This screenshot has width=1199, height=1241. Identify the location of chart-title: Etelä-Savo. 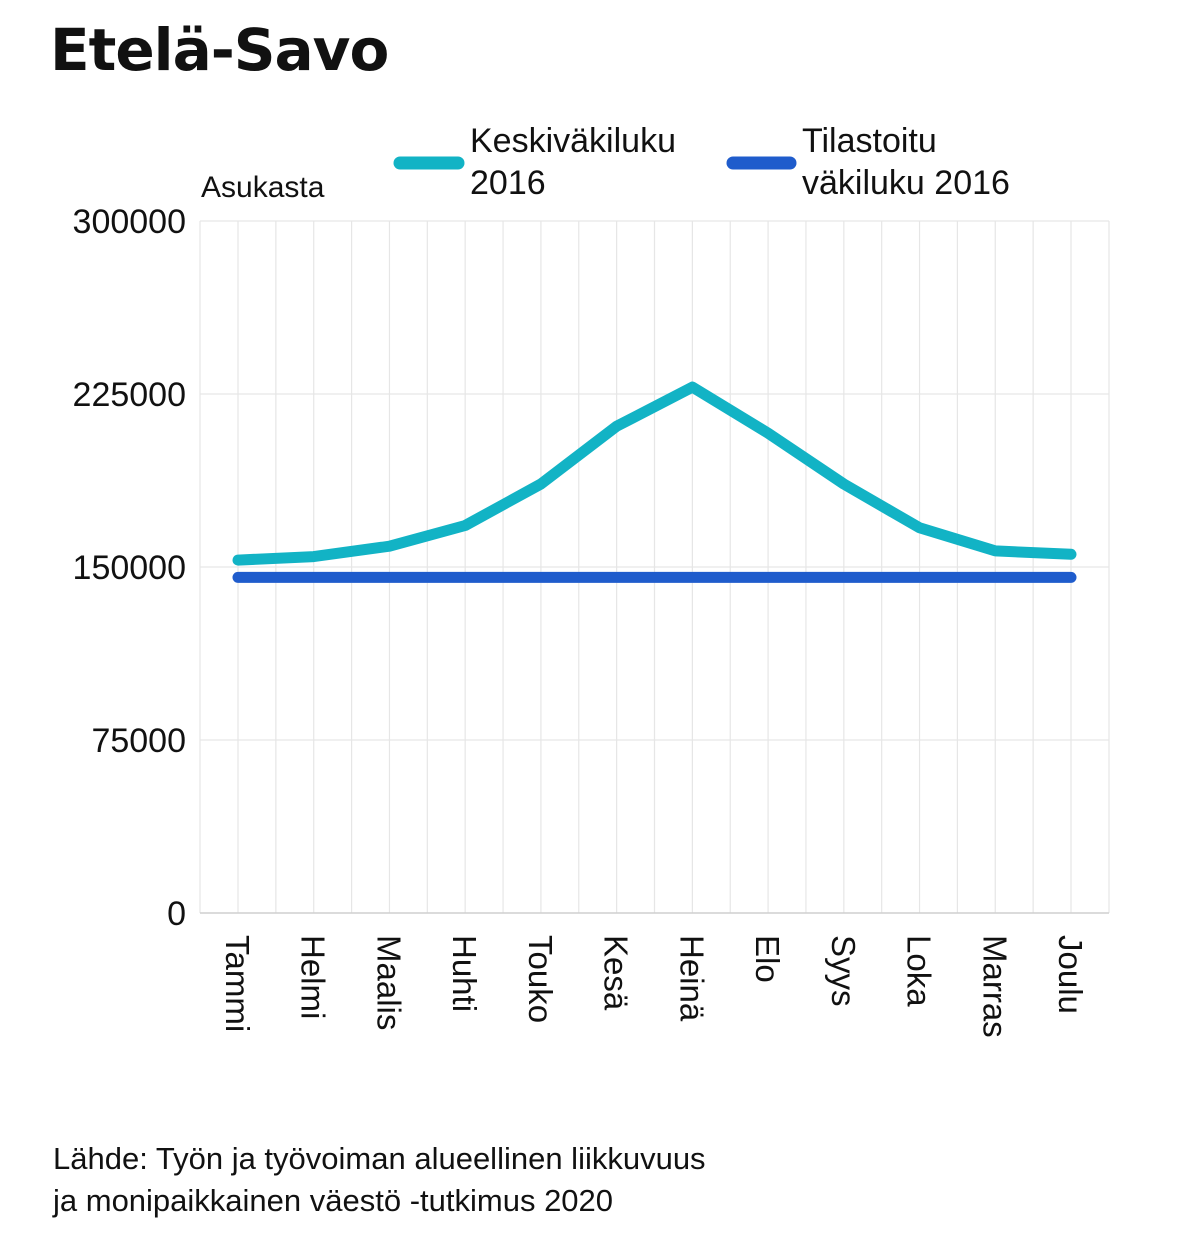
(219, 50).